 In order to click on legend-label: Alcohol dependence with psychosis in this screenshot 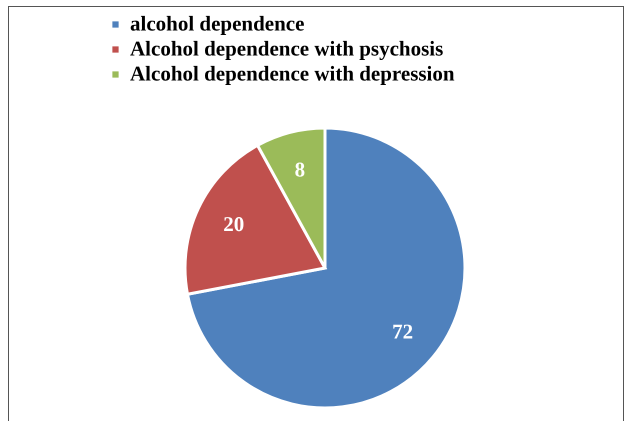, I will do `click(287, 48)`.